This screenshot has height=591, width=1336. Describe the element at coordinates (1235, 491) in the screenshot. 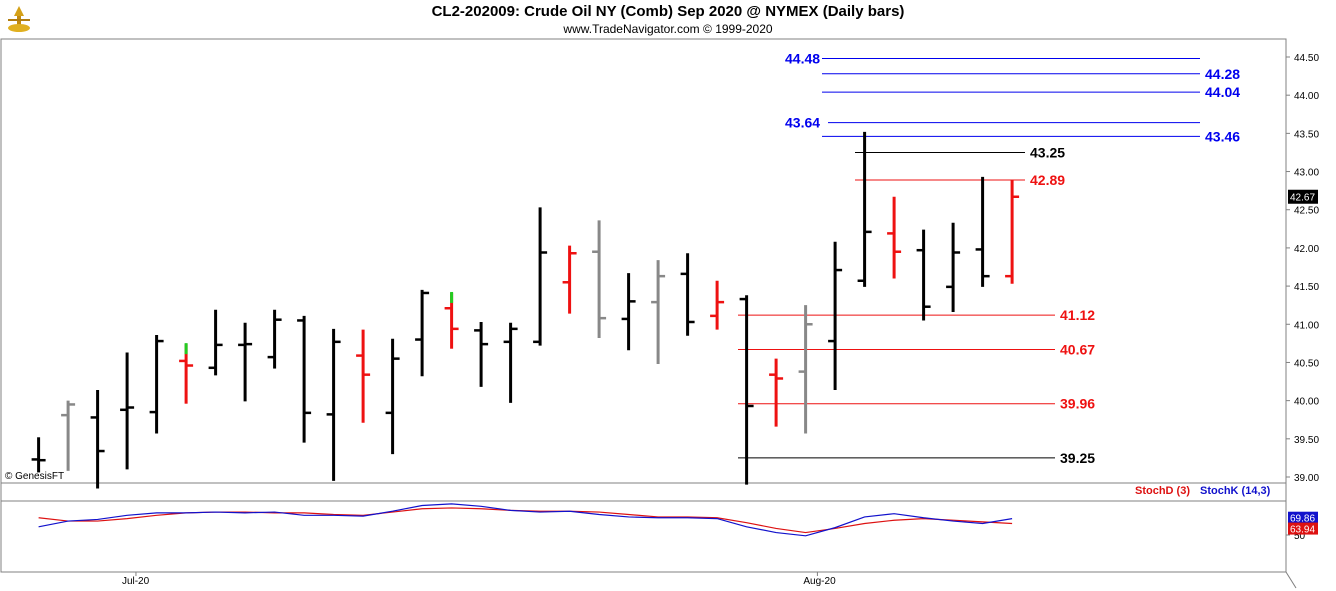

I see `stoch-k-legend: StochK (14,3)` at that location.